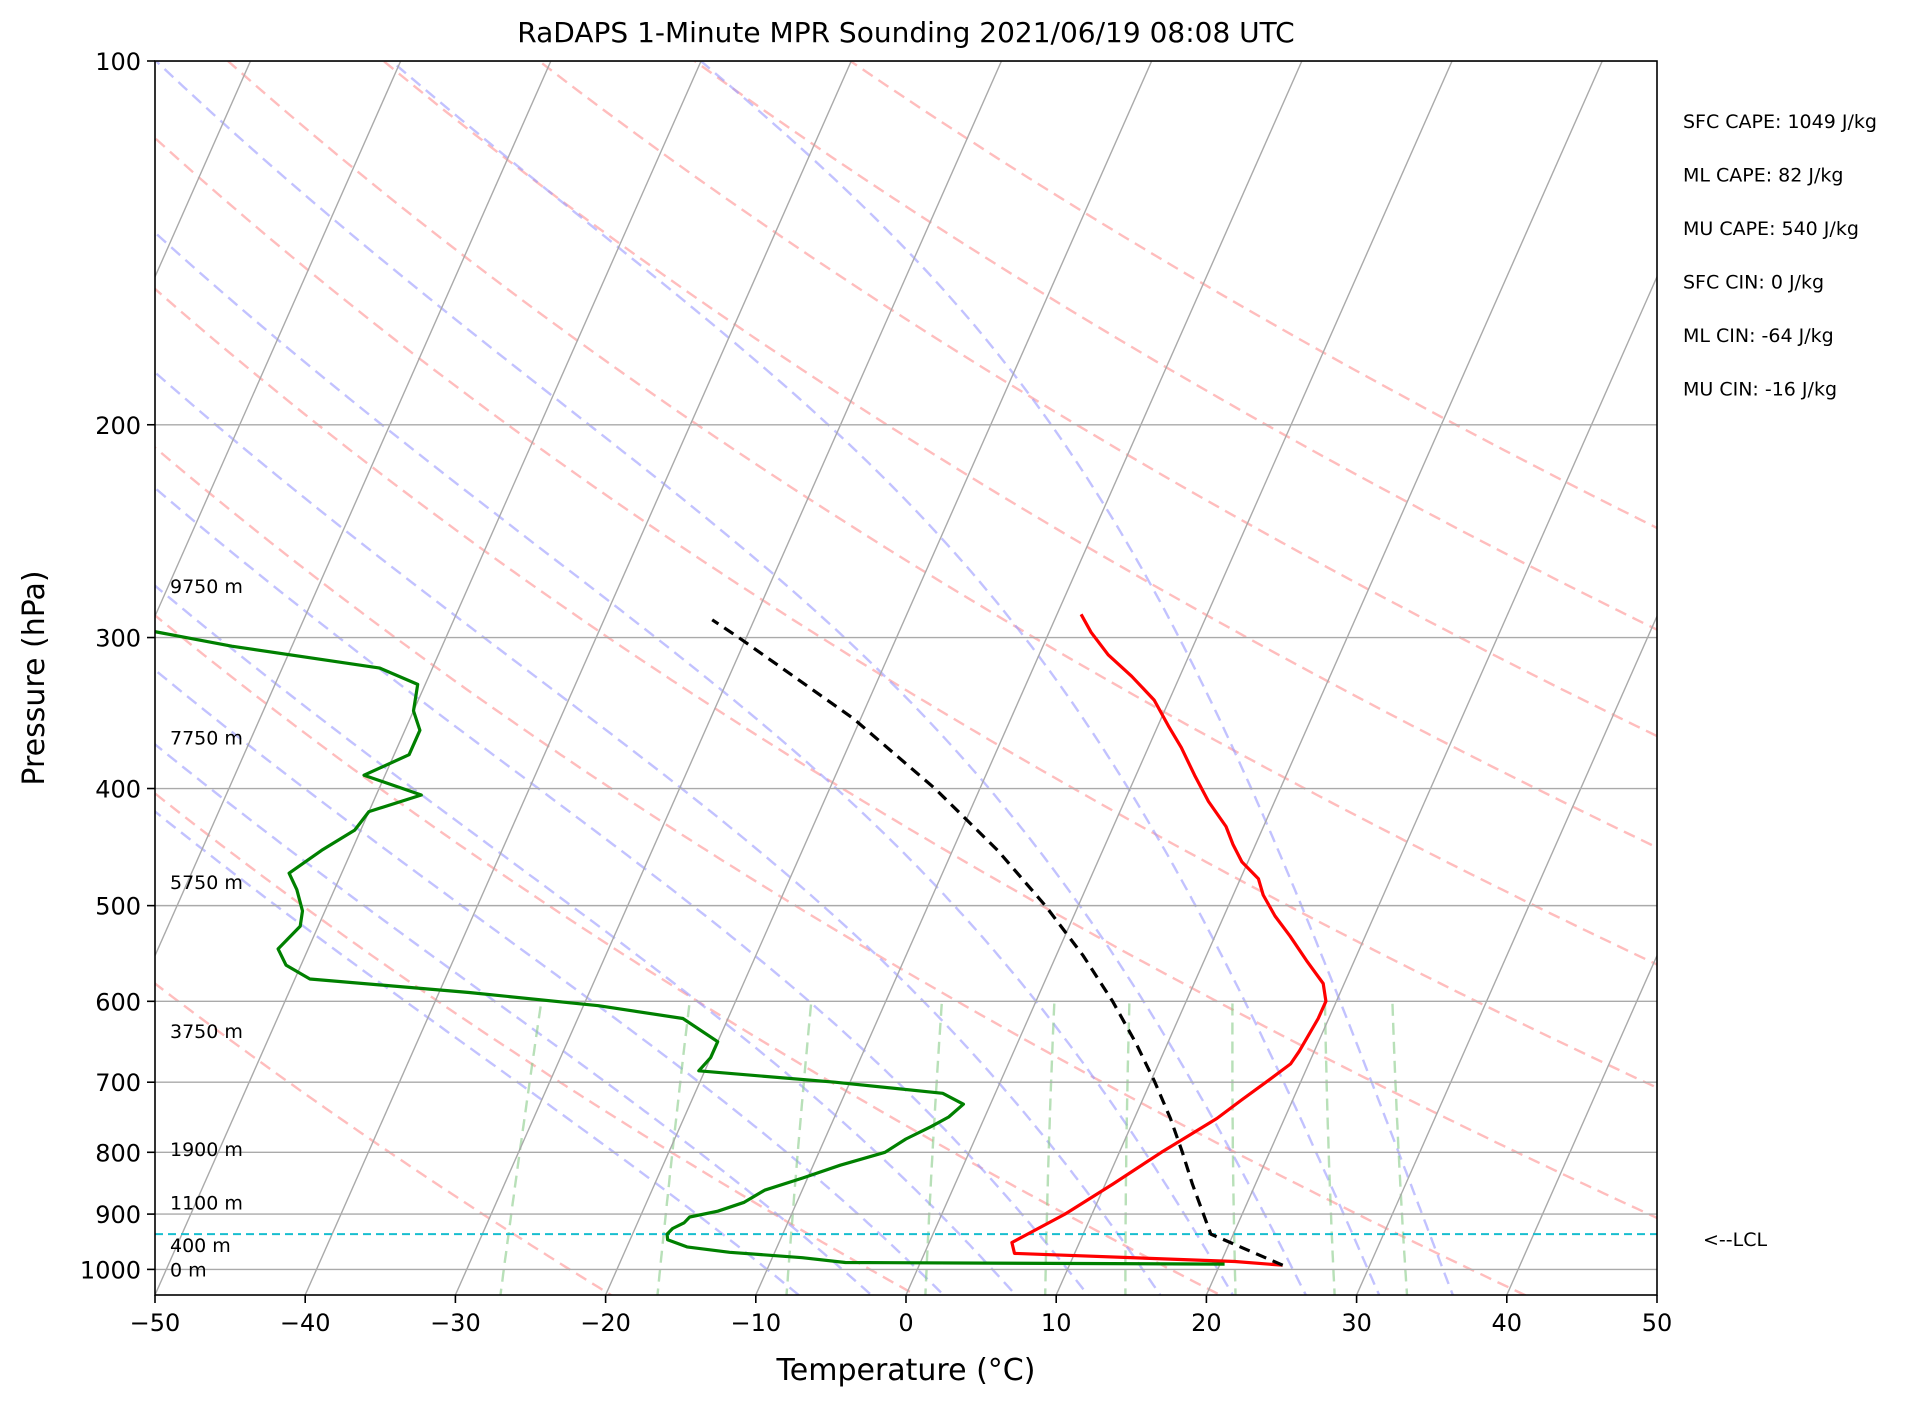 The width and height of the screenshot is (1925, 1406). What do you see at coordinates (155, 1323) in the screenshot?
I see `x-tick-label: −50` at bounding box center [155, 1323].